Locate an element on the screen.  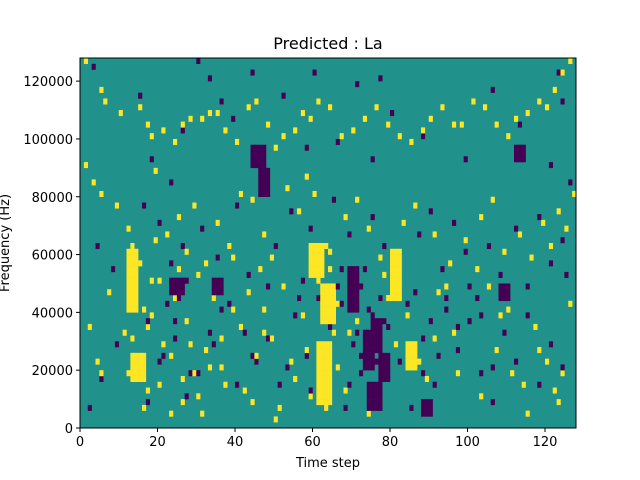
y-tick-label: 60000 is located at coordinates (52, 256).